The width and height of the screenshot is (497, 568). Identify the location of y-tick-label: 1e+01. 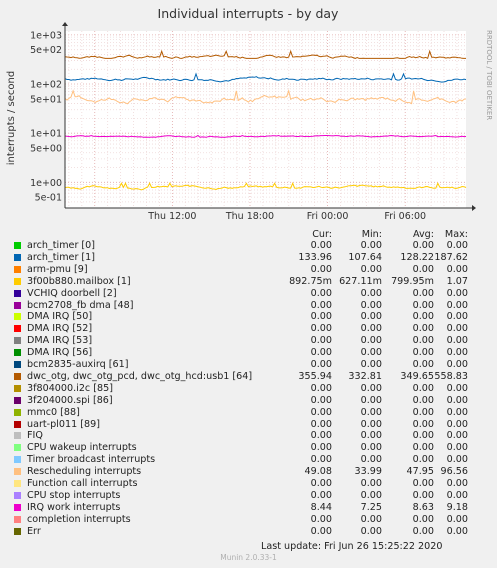
(46, 134).